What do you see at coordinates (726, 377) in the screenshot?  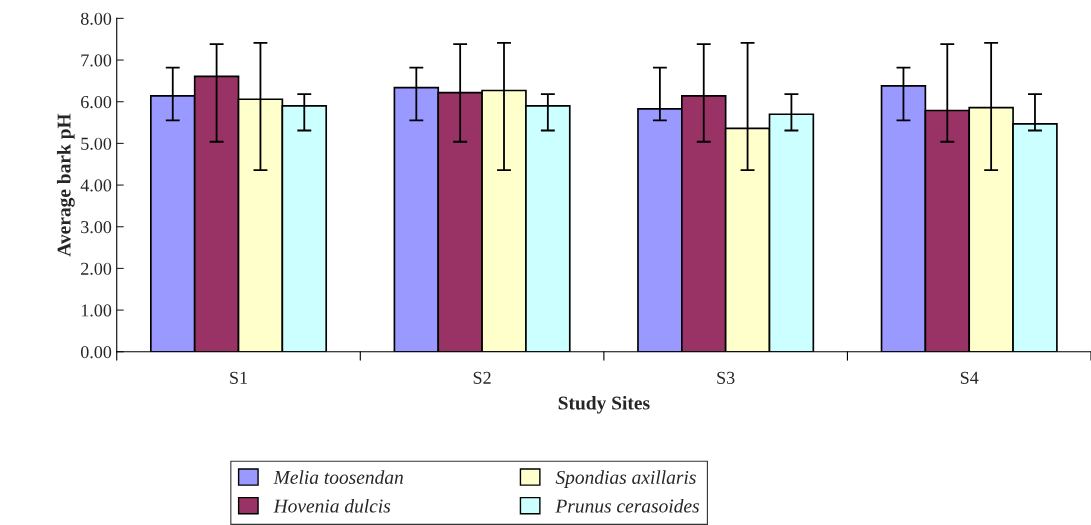 I see `x-tick-label: S3` at bounding box center [726, 377].